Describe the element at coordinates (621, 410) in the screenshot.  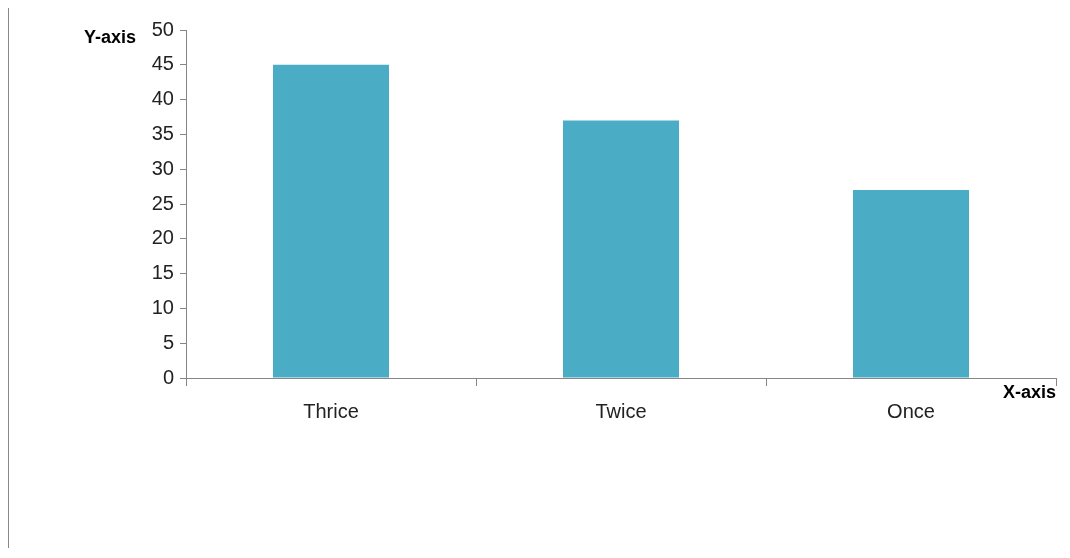
I see `x-tick-label: Twice` at that location.